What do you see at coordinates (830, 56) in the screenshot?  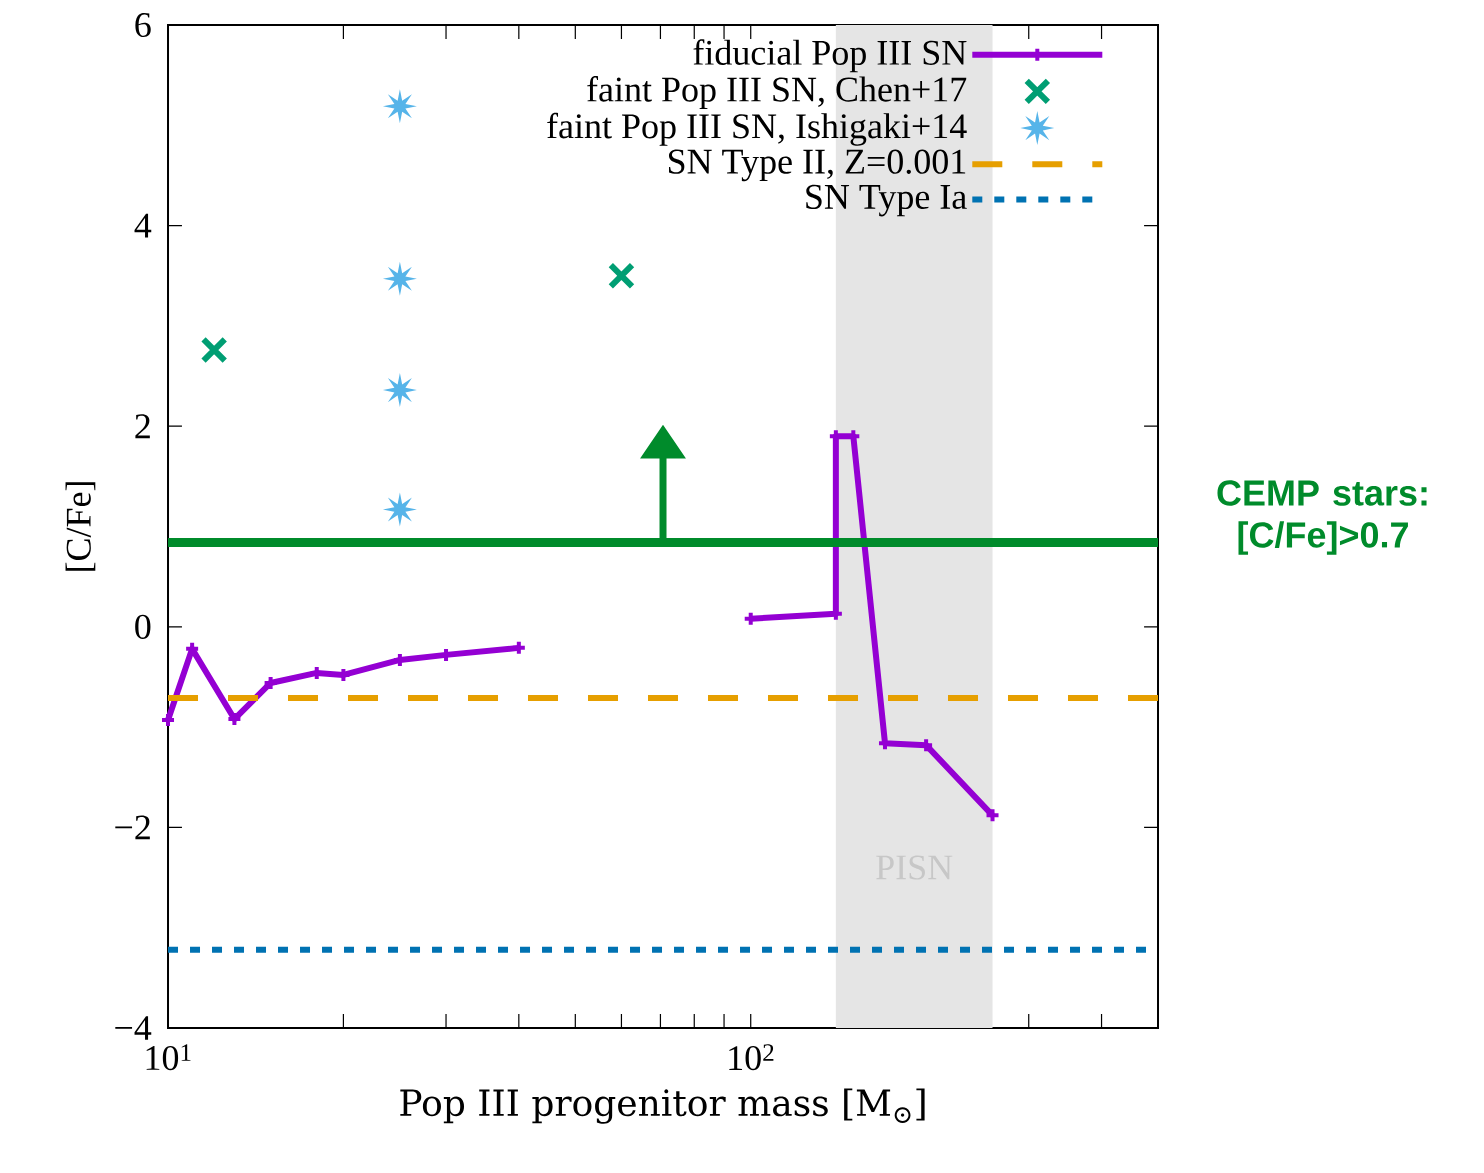 I see `legend-label: fiducial Pop III SN` at bounding box center [830, 56].